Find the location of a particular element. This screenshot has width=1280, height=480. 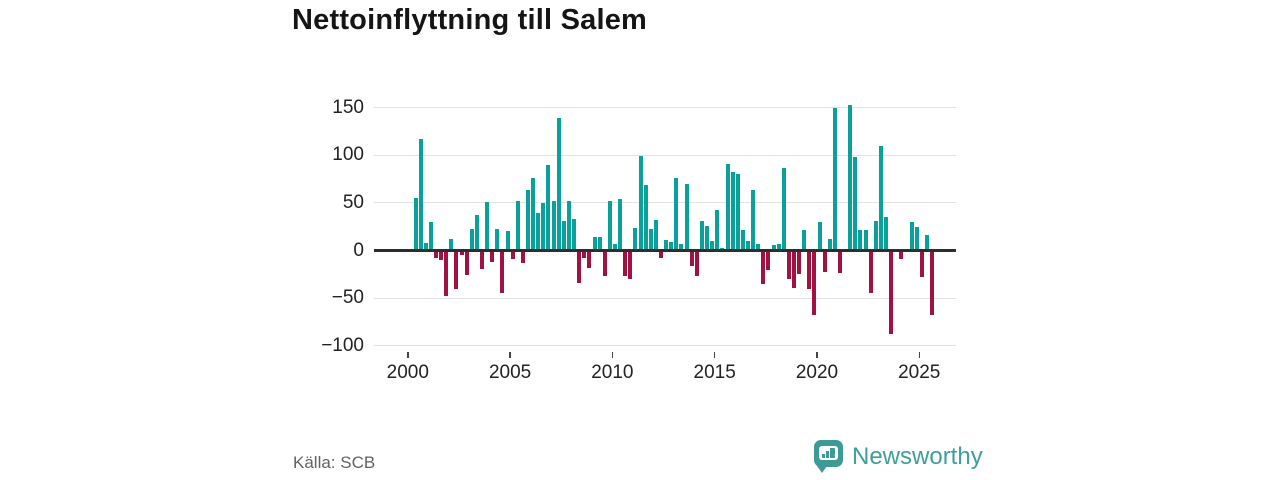

x-axis-tick-label: 2015 is located at coordinates (714, 372).